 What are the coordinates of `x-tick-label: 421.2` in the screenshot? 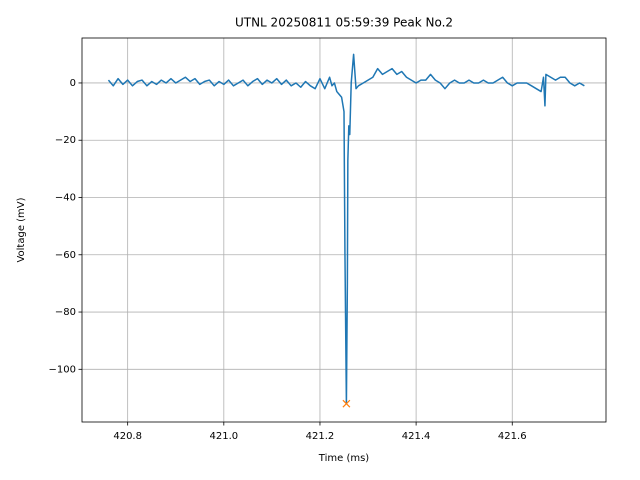 It's located at (320, 436).